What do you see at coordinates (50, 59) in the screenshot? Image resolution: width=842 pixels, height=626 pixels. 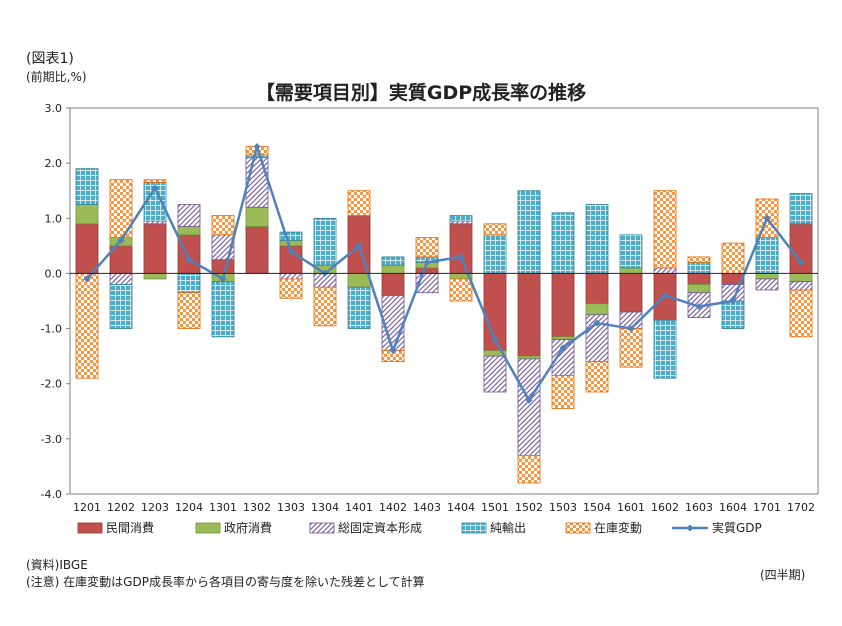 I see `figure-label: (図表1)` at bounding box center [50, 59].